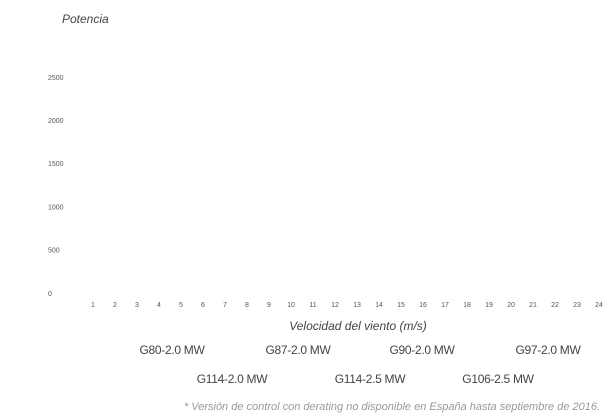 This screenshot has width=604, height=414. I want to click on legend-label: G87-2.0 MW, so click(298, 350).